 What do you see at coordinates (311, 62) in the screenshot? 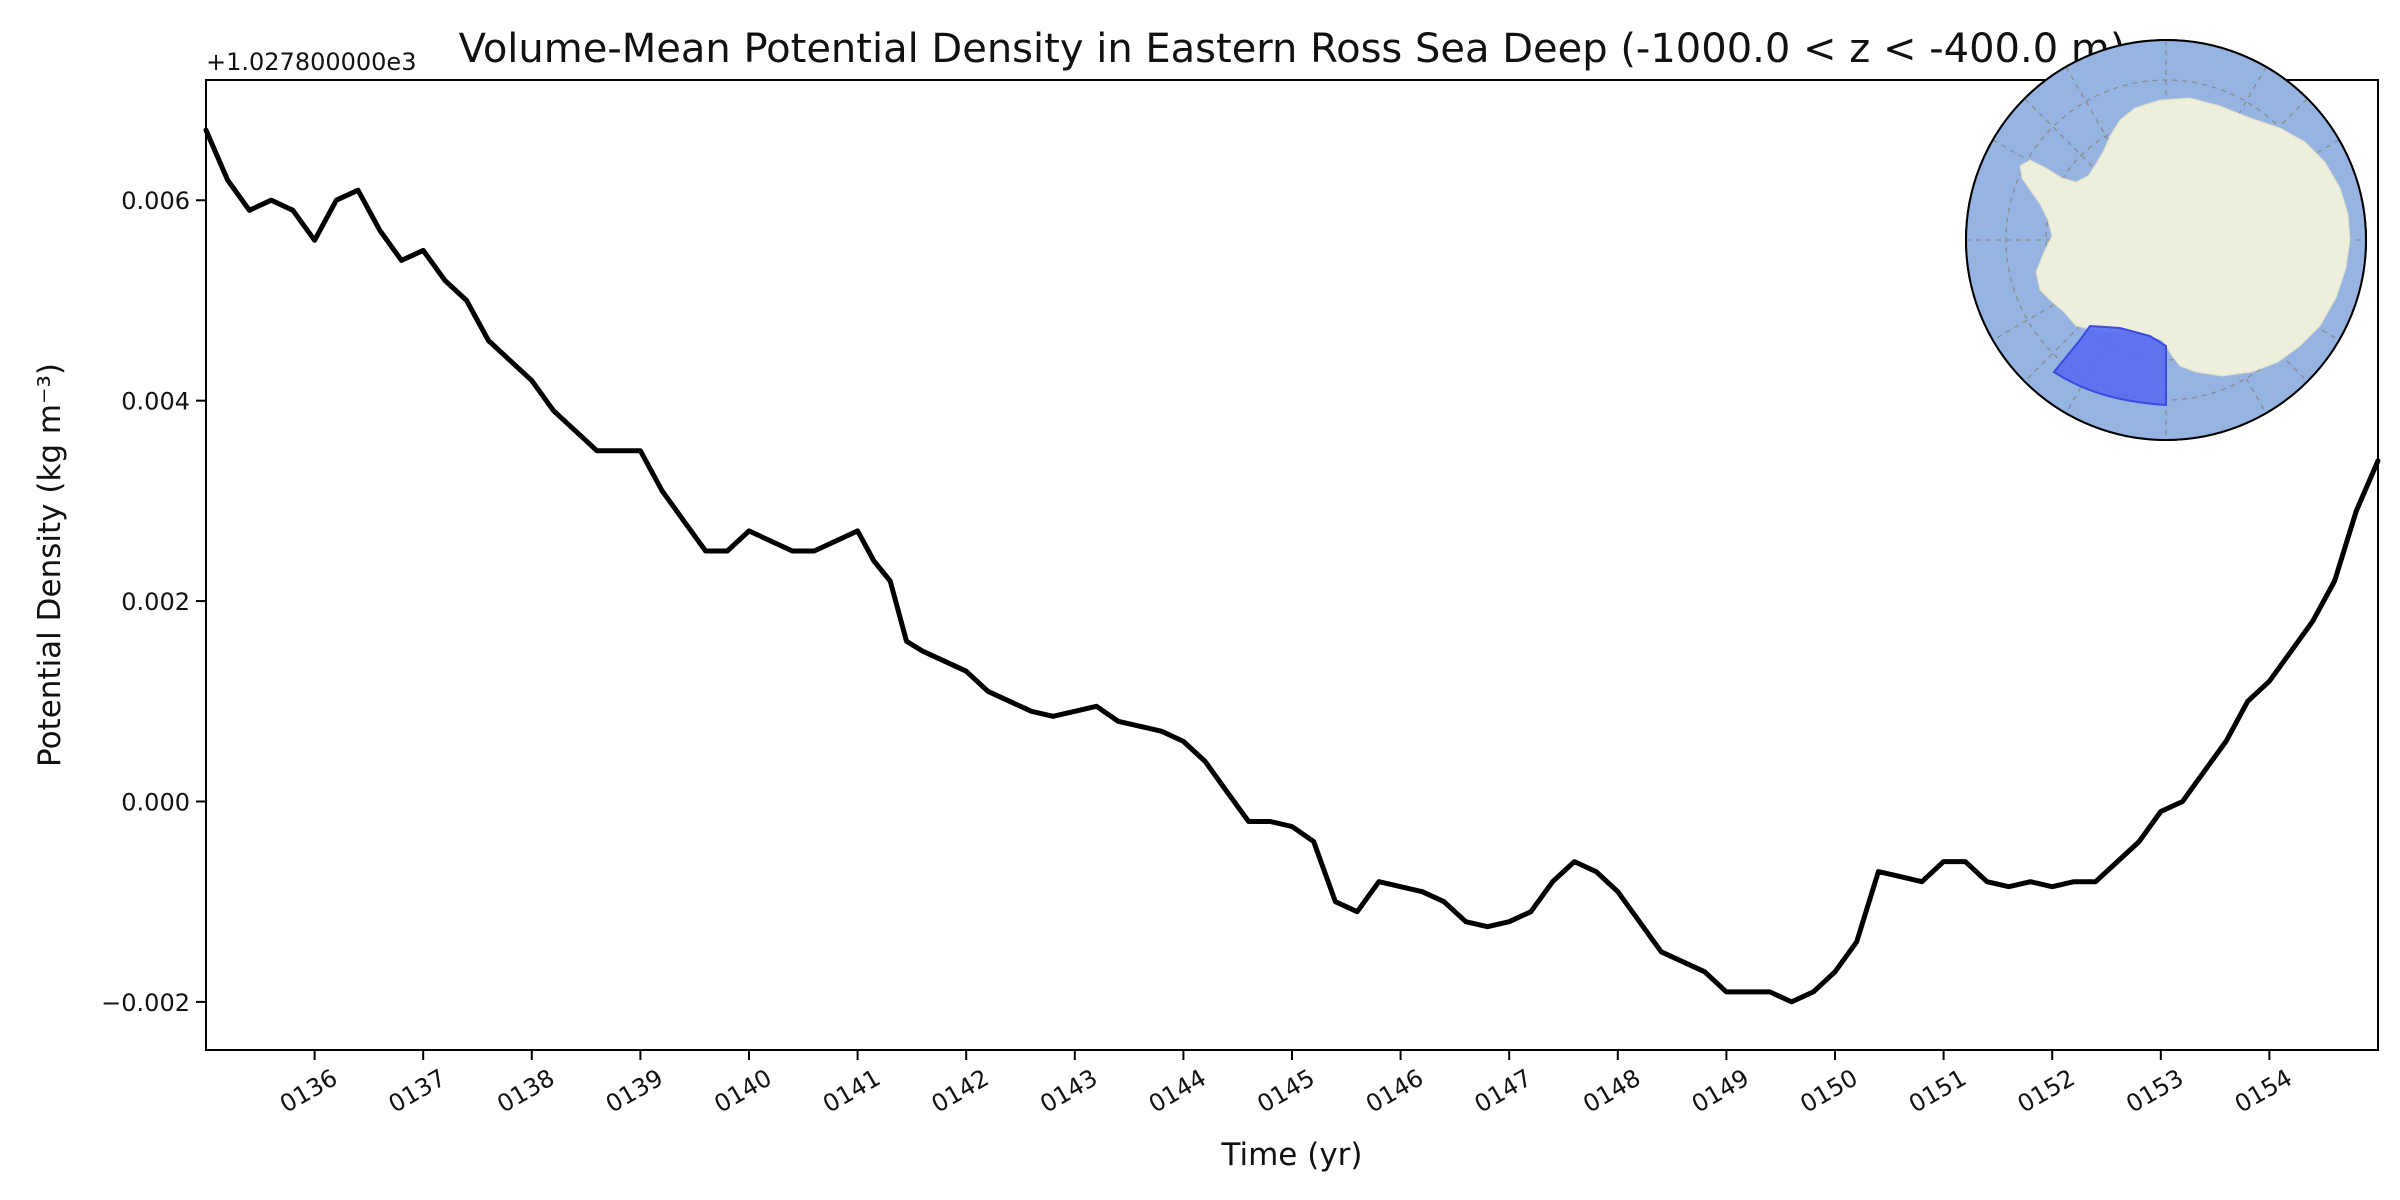
I see `y-offset-label: +1.027800000e3` at bounding box center [311, 62].